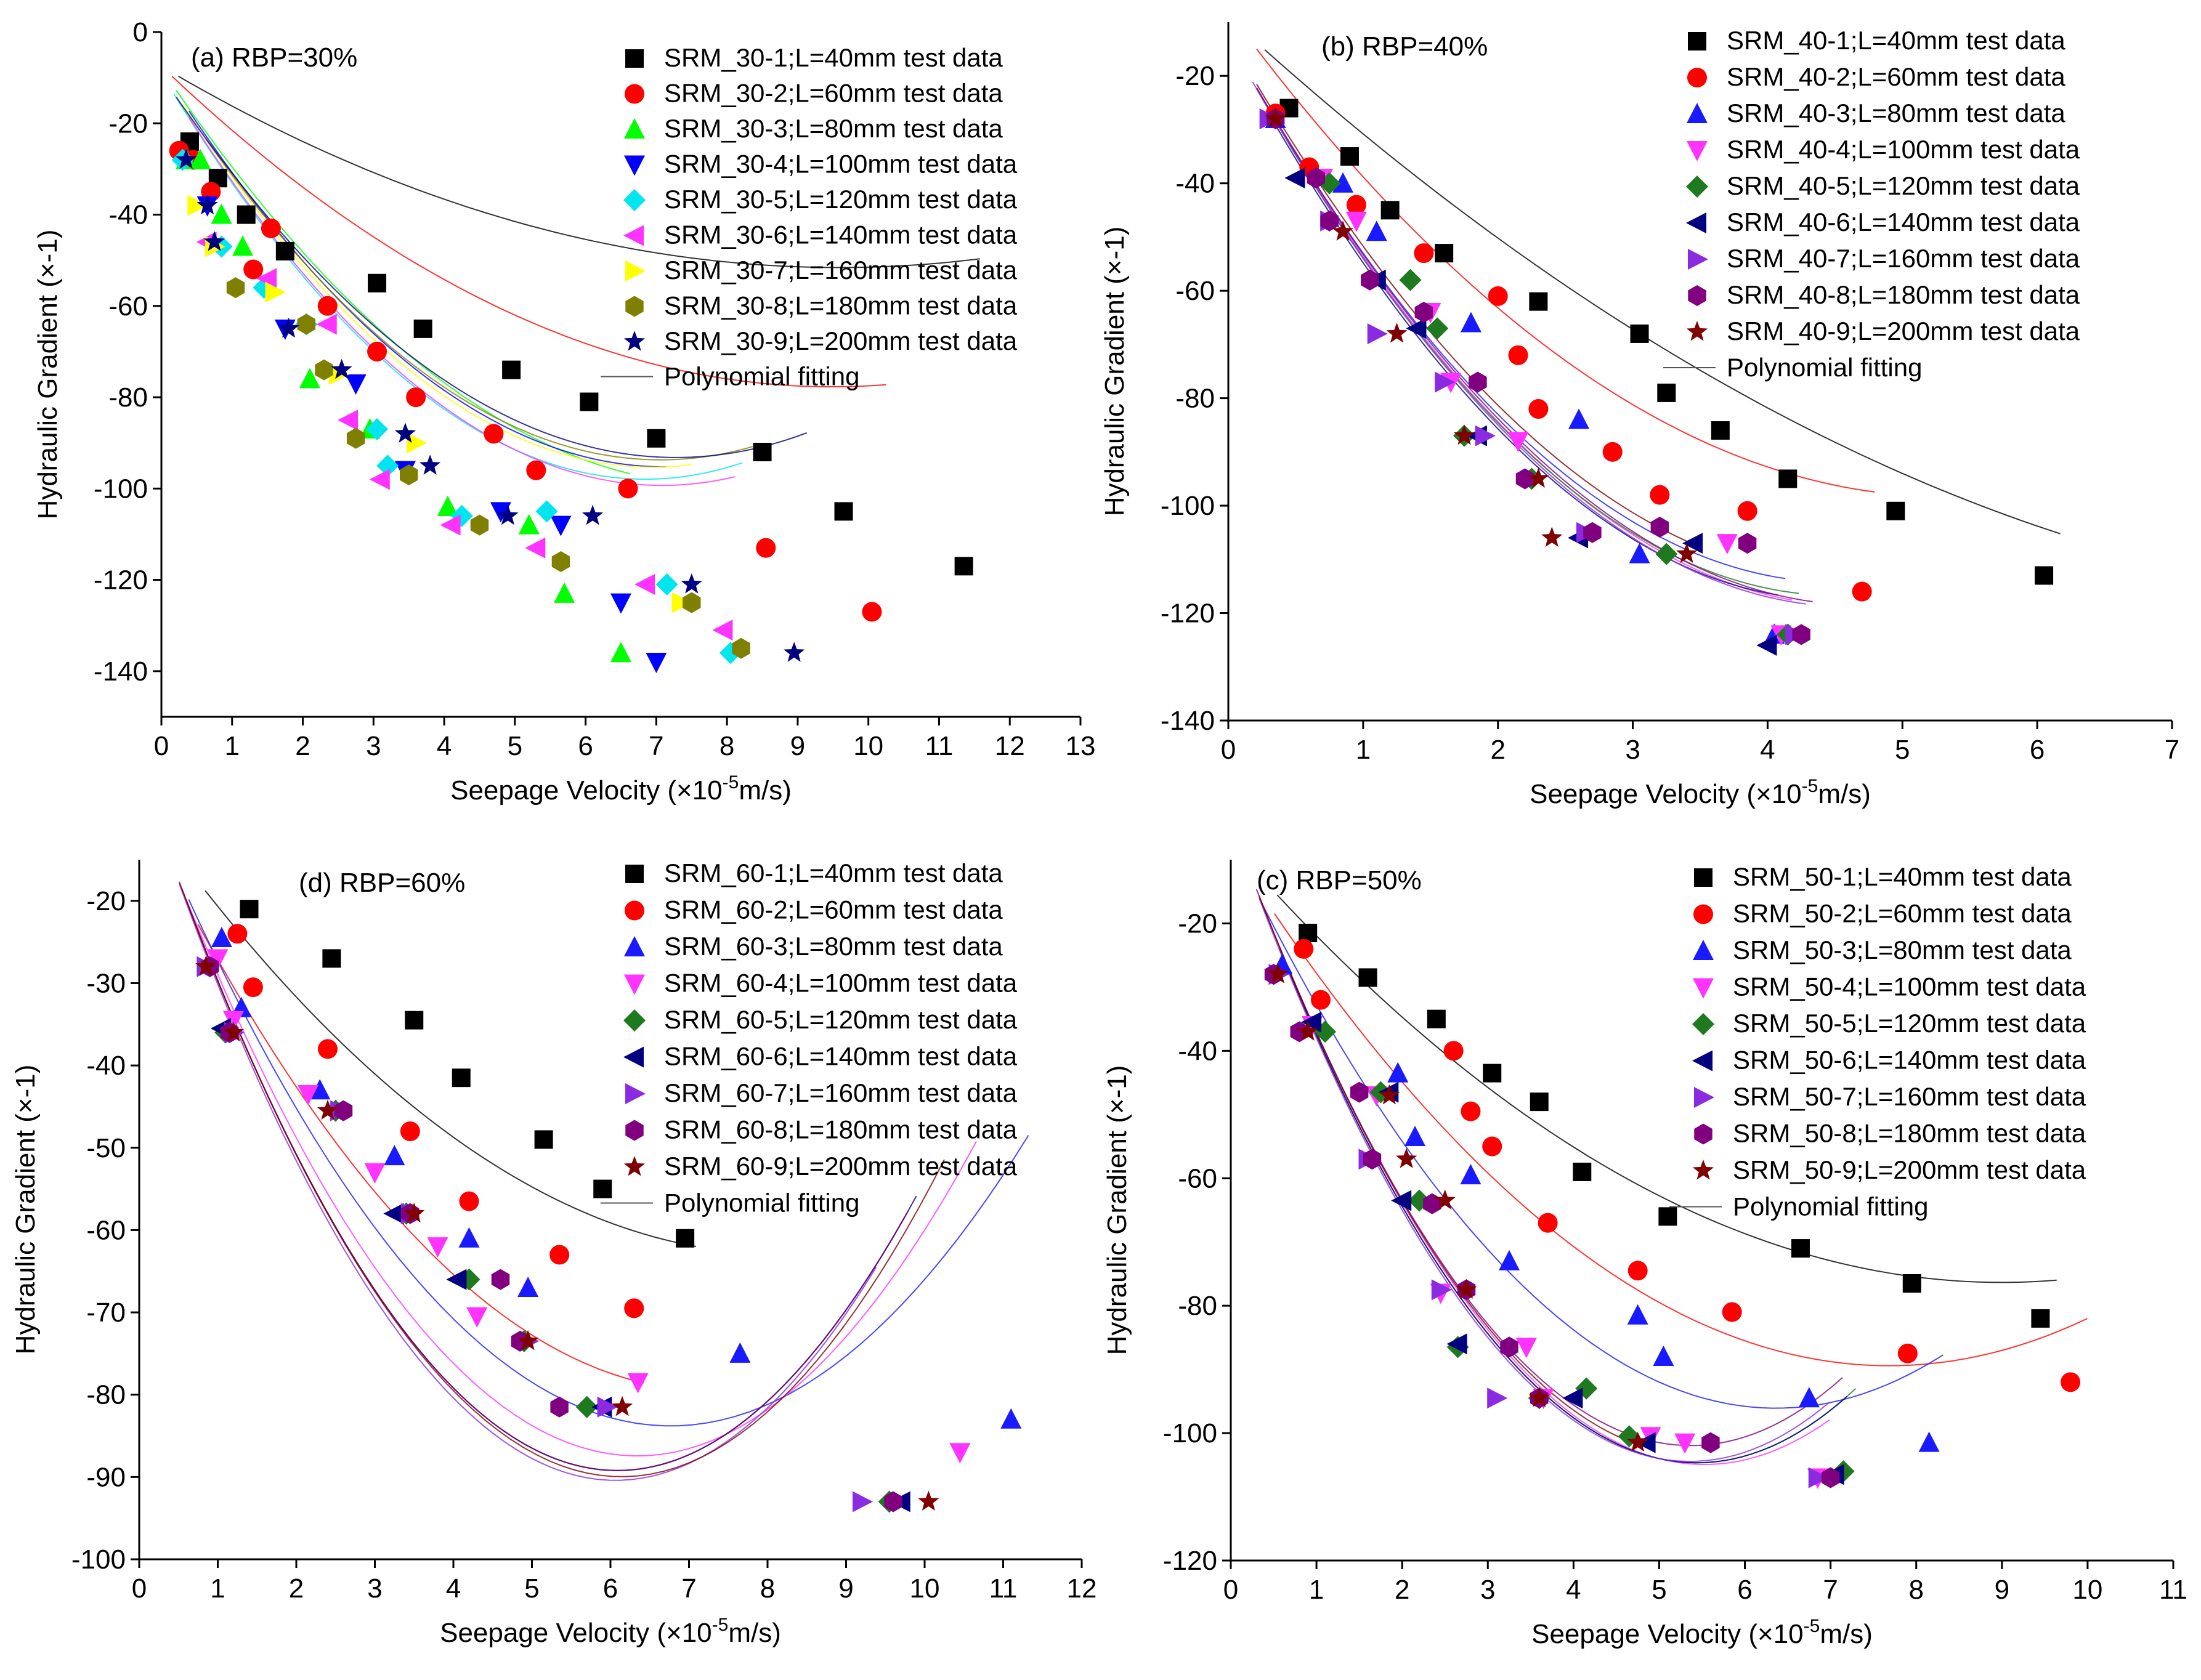 This screenshot has height=1680, width=2201. Describe the element at coordinates (373, 746) in the screenshot. I see `x-tick-label: 3` at that location.